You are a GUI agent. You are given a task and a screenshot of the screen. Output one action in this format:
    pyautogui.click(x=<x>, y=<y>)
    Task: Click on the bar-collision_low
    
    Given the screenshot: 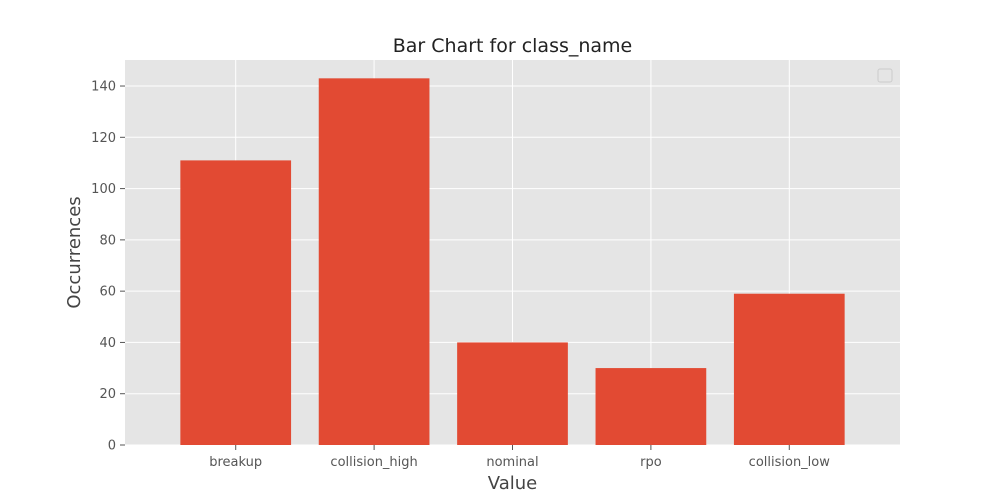 What is the action you would take?
    pyautogui.click(x=789, y=369)
    